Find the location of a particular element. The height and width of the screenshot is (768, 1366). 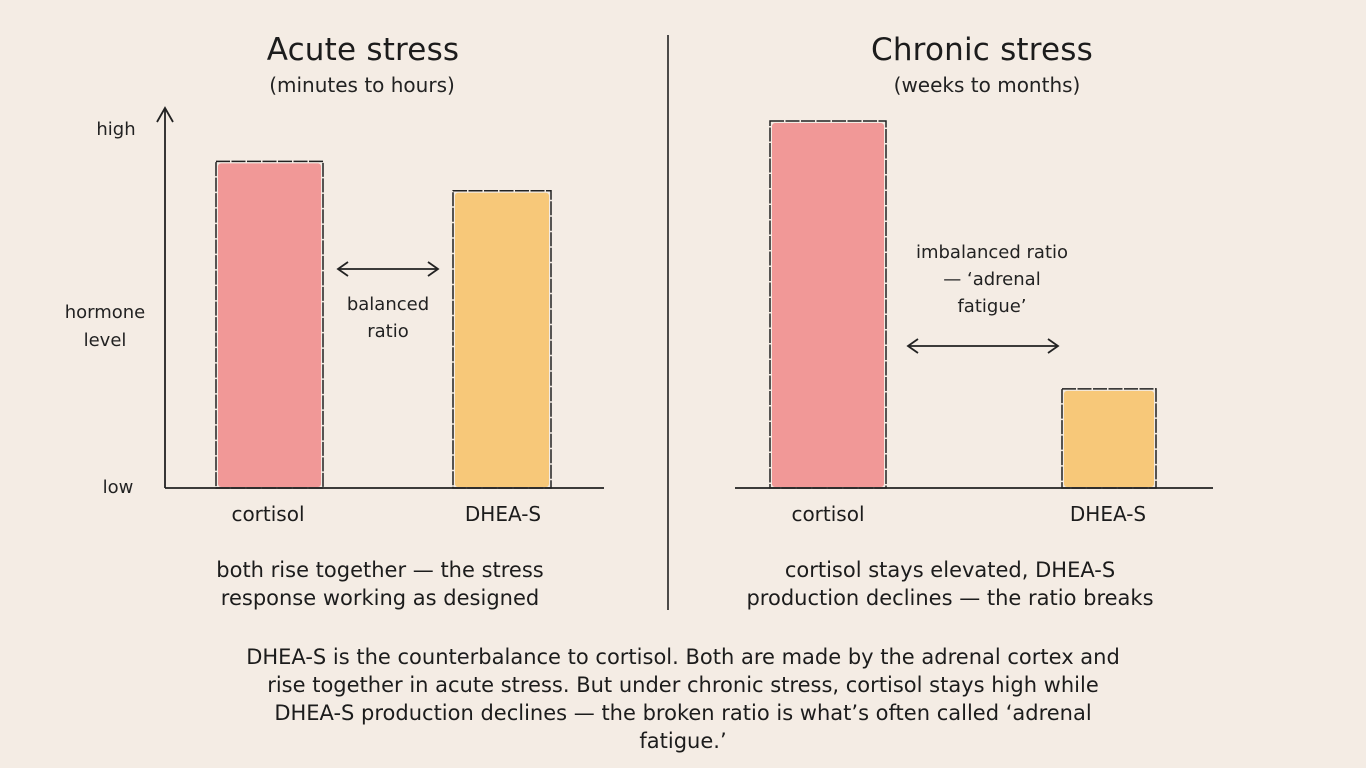

y-tick-high: high is located at coordinates (116, 129).